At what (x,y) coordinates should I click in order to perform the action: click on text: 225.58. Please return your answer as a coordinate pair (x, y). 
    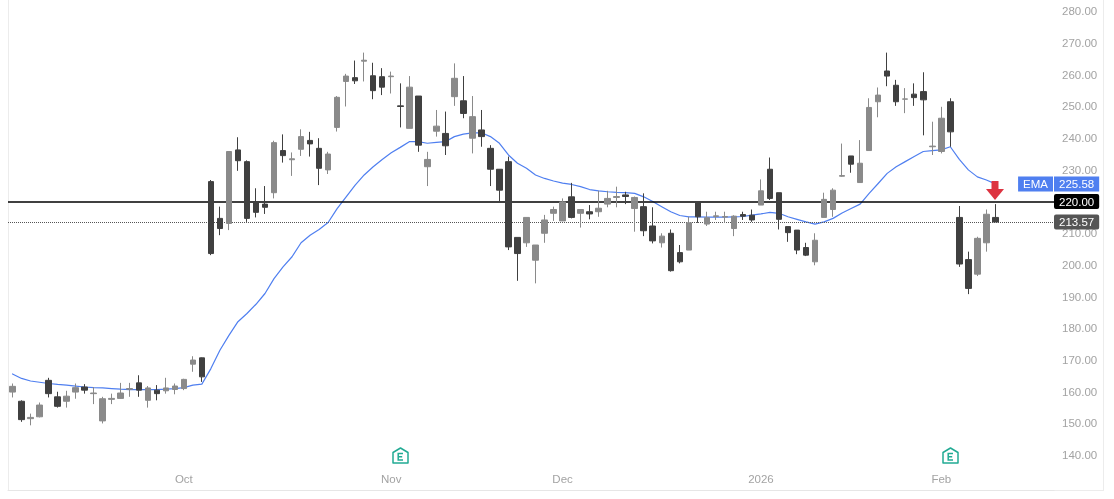
    Looking at the image, I should click on (1077, 183).